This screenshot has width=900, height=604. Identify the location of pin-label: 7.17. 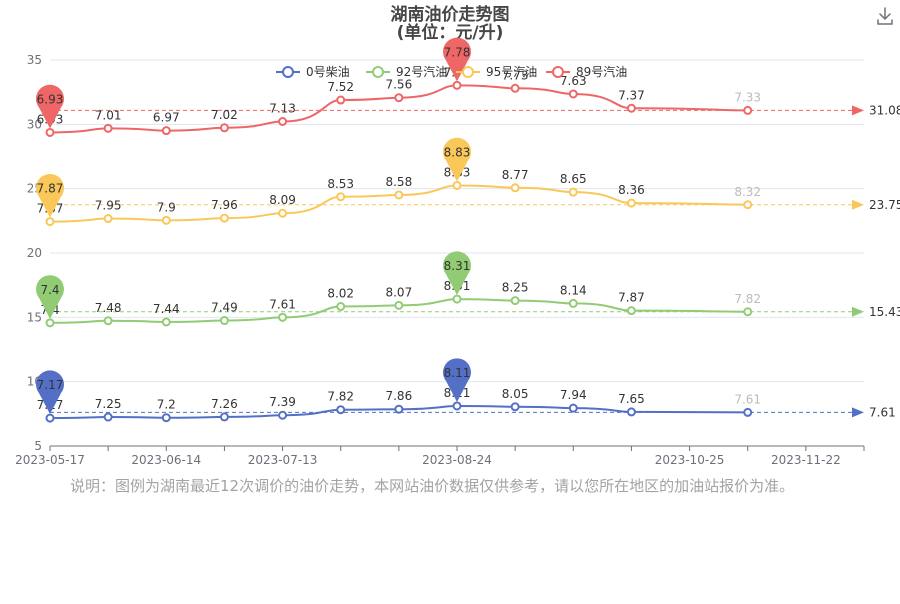
(50, 385).